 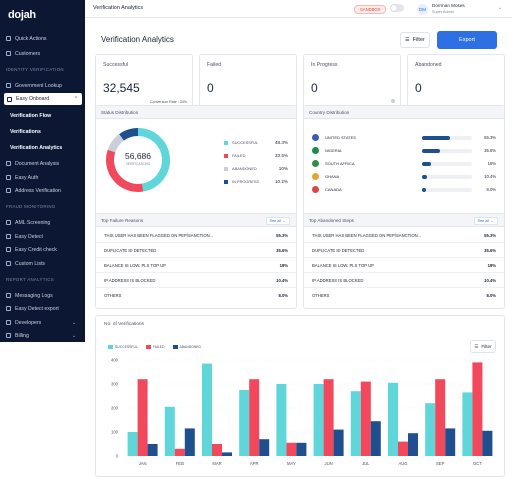 I want to click on bar-successful-may, so click(x=281, y=420).